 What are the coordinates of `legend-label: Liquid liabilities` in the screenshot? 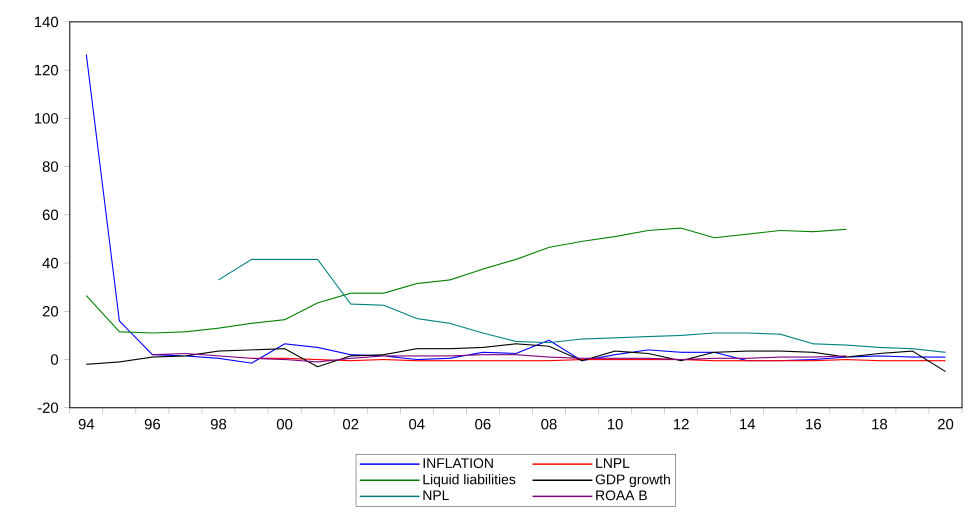 It's located at (469, 480).